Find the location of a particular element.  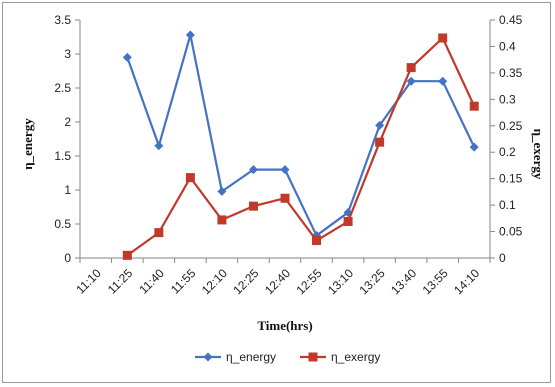

legend-marker-exergy is located at coordinates (313, 357).